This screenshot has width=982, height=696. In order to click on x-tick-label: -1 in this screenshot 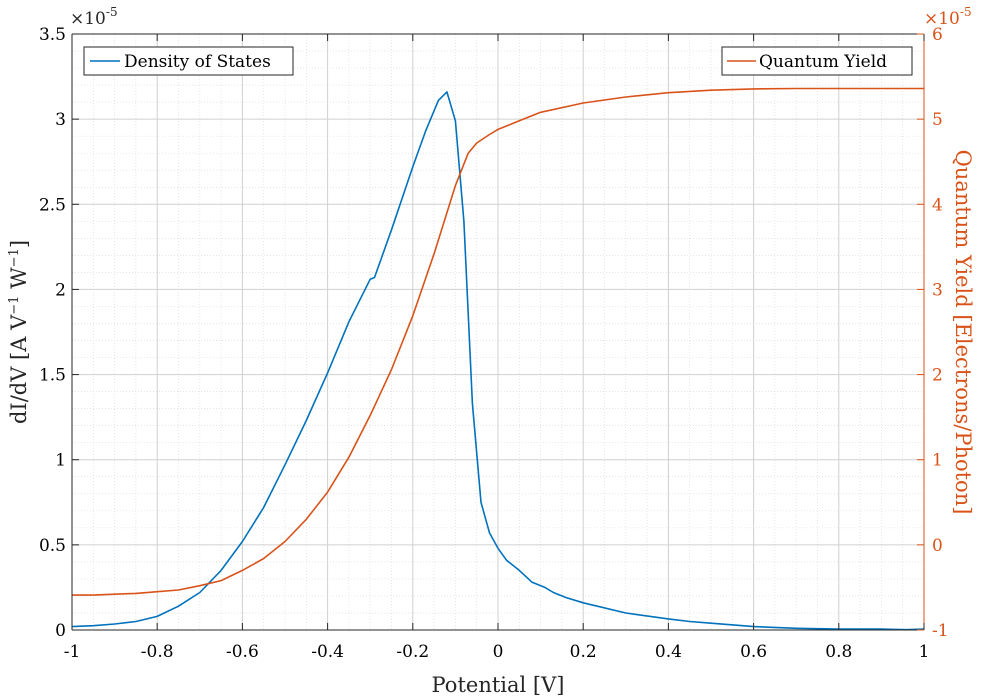, I will do `click(72, 652)`.